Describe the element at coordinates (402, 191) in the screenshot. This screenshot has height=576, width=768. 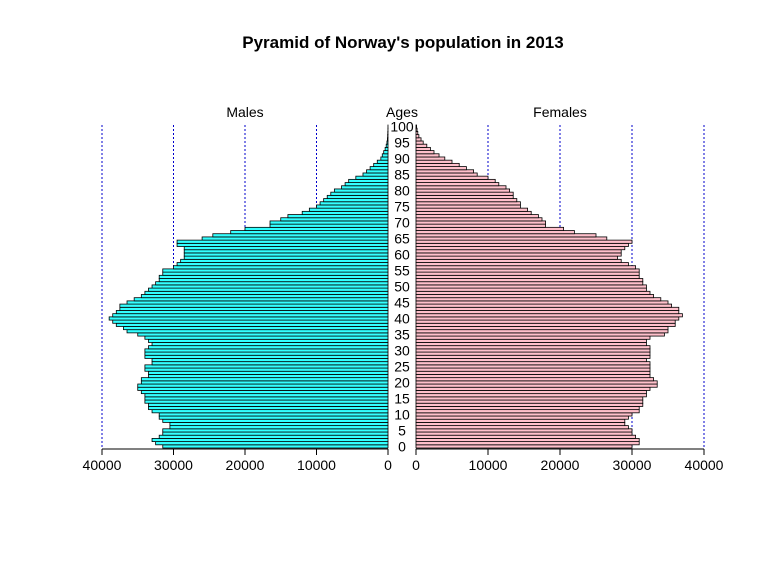
I see `age-tick-80: 80` at that location.